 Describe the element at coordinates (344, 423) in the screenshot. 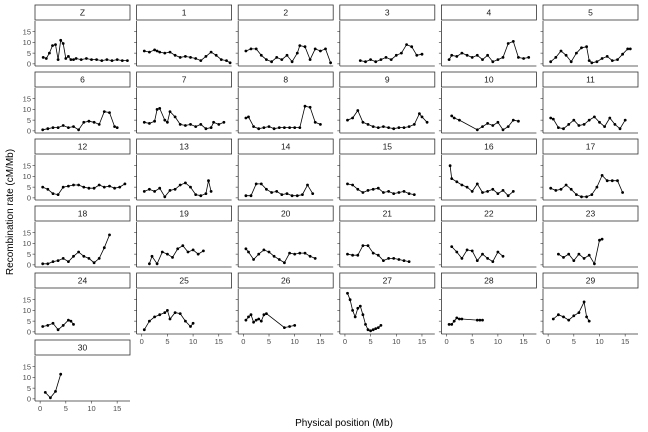

I see `x-axis-title: Physical position (Mb)` at that location.